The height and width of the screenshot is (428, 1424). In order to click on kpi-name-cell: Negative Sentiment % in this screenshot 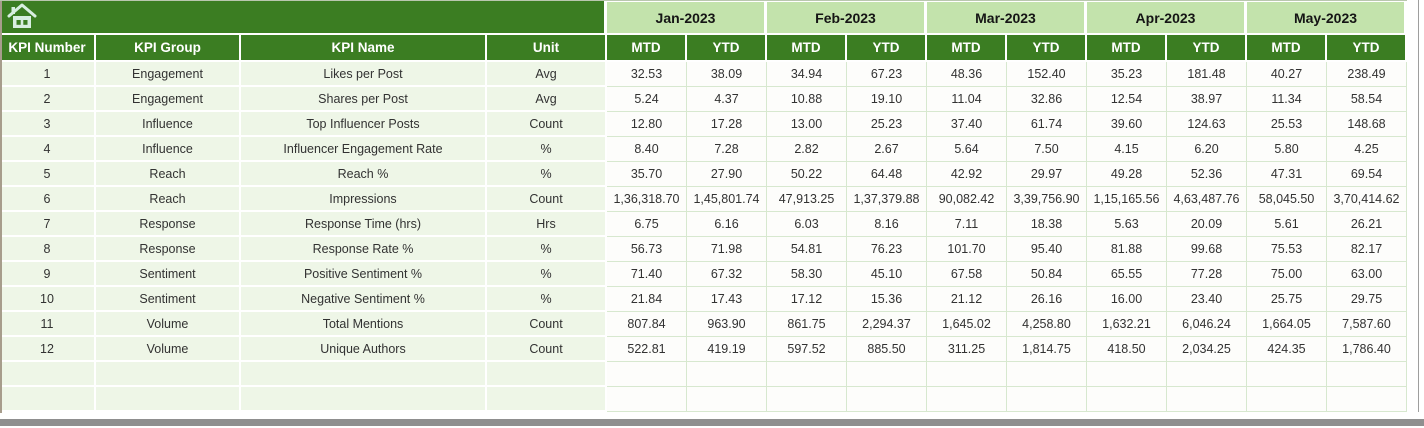, I will do `click(364, 299)`.